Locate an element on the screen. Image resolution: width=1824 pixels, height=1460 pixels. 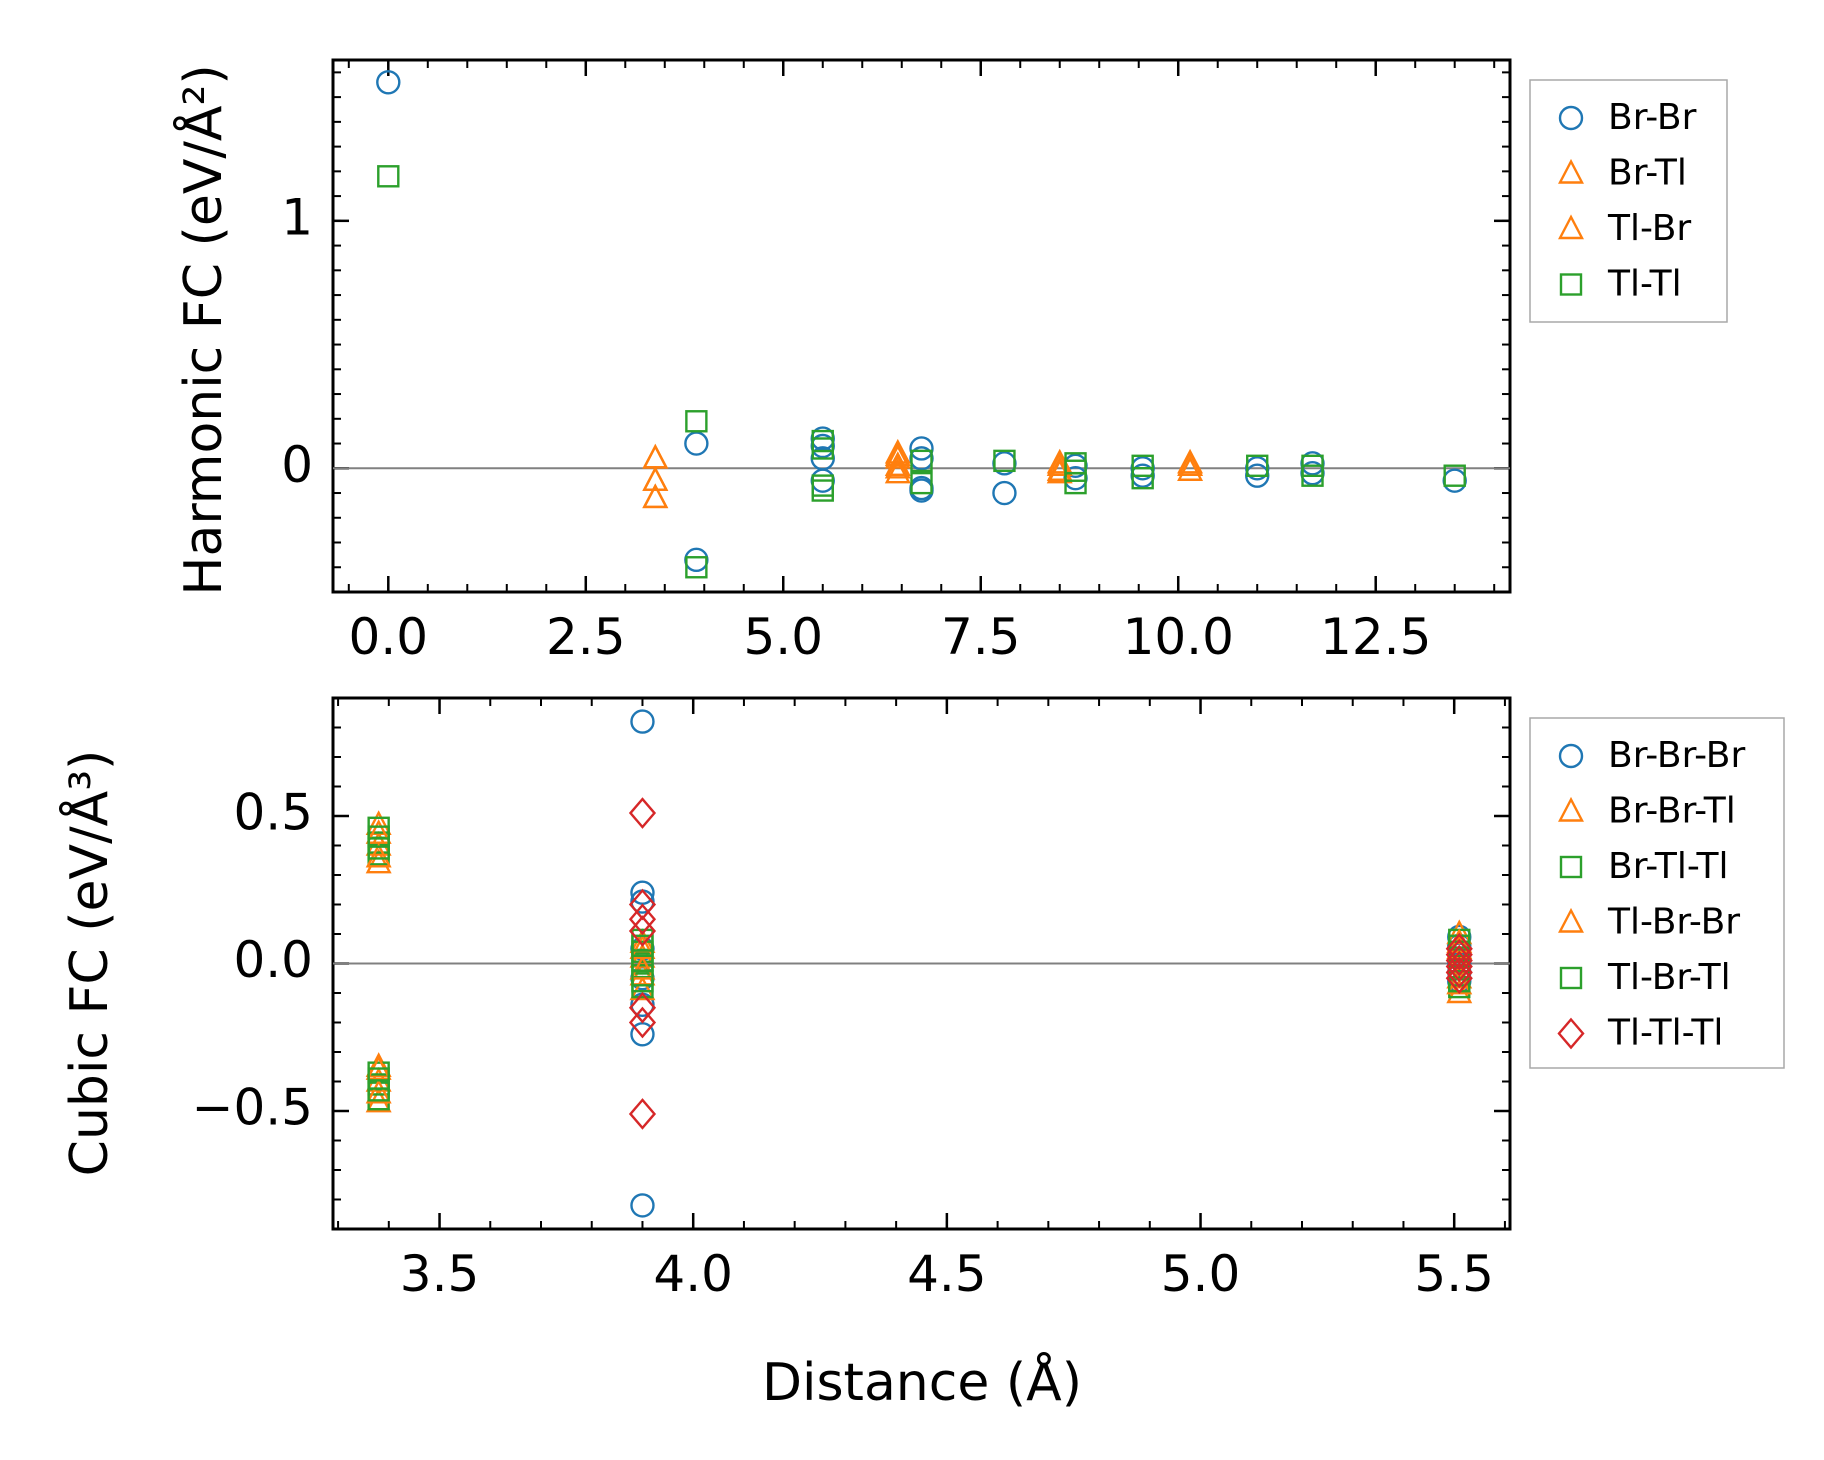
legend-label: Br-Tl-Tl is located at coordinates (1668, 866).